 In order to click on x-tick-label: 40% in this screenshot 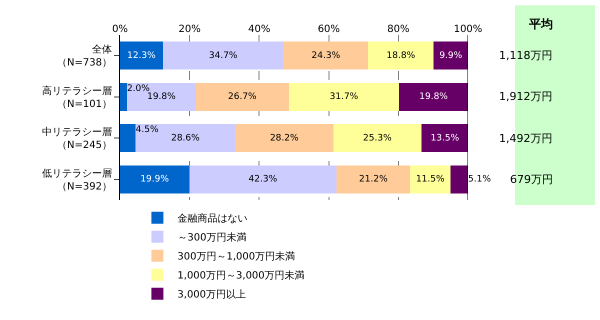, I will do `click(259, 29)`.